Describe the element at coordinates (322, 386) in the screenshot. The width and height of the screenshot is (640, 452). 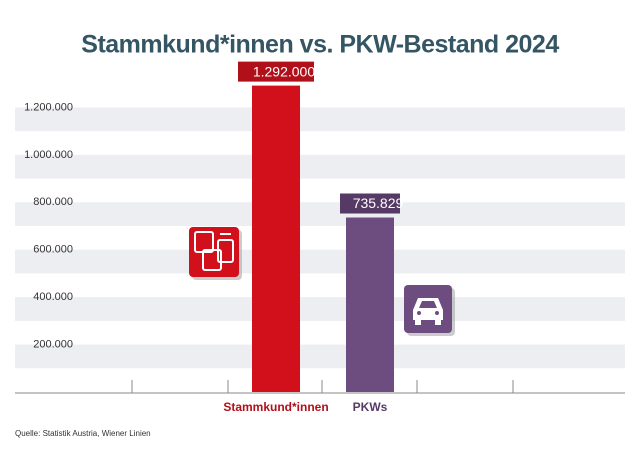
I see `axis-separators` at that location.